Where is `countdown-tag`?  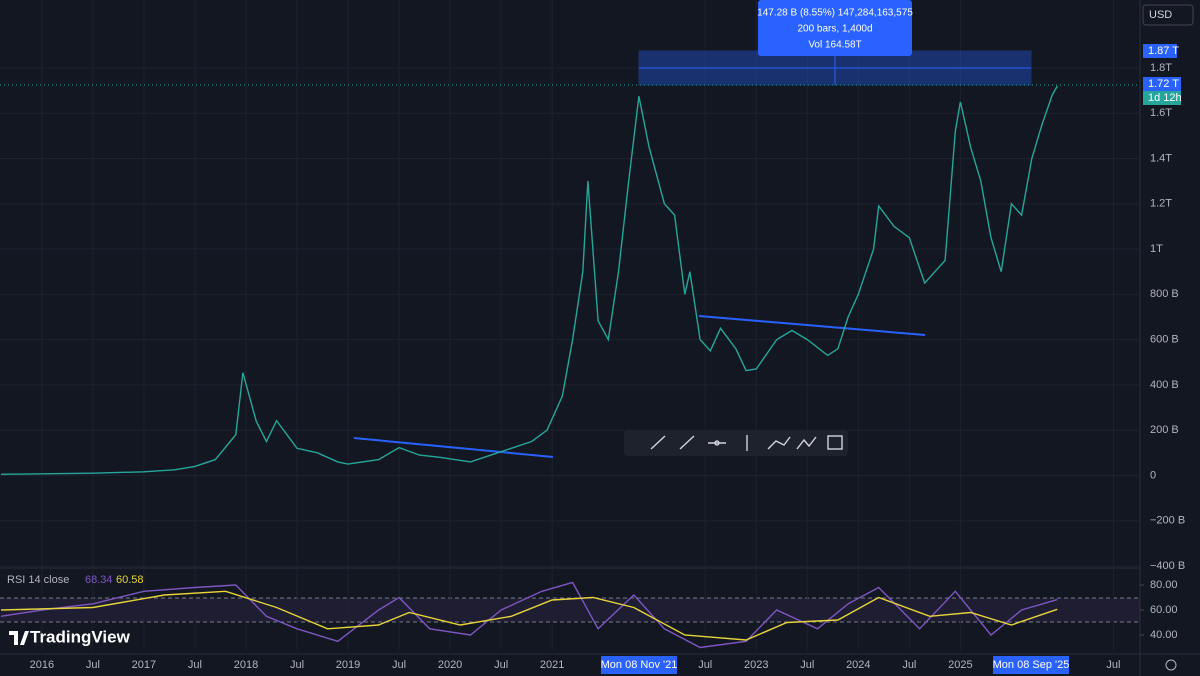
countdown-tag is located at coordinates (1162, 98).